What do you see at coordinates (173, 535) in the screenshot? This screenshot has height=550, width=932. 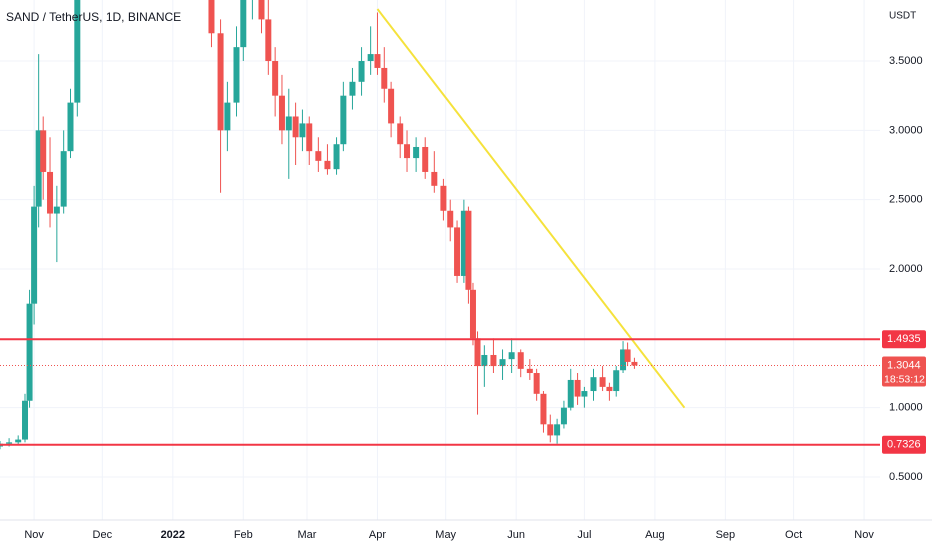 I see `x-tick-label: 2022` at bounding box center [173, 535].